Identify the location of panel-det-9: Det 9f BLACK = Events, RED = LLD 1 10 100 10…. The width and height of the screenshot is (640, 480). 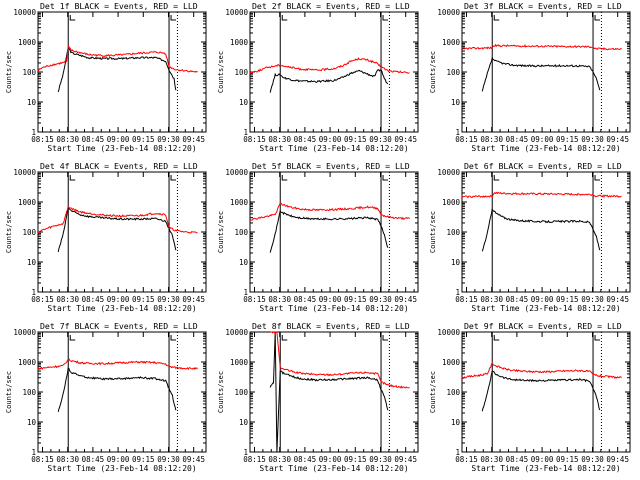
(530, 397).